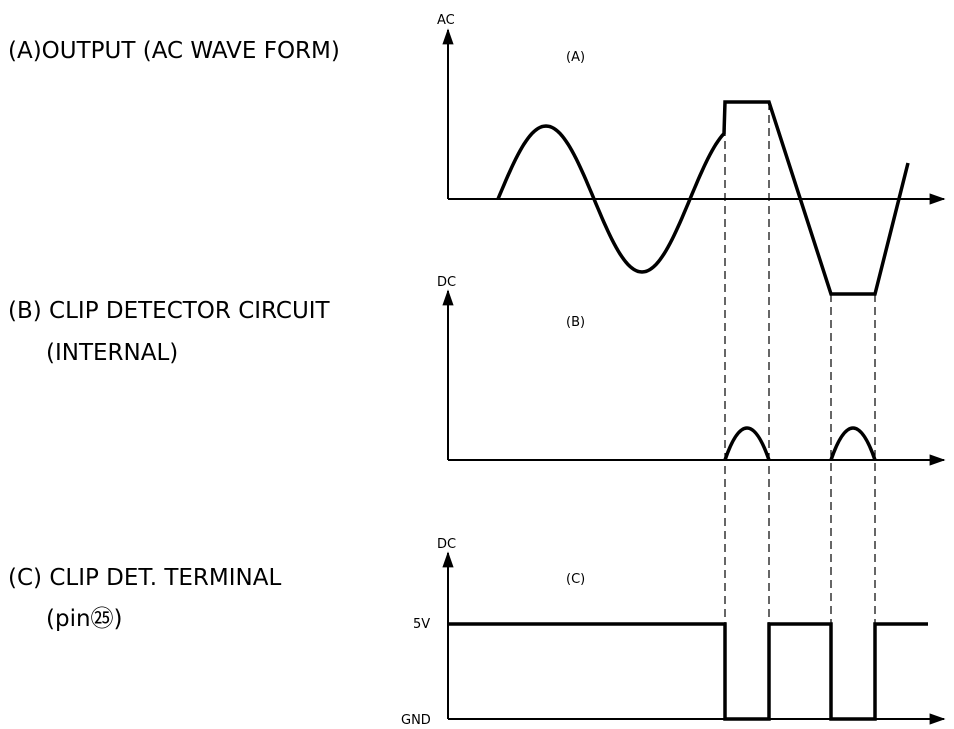 This screenshot has height=729, width=954. Describe the element at coordinates (174, 51) in the screenshot. I see `label-a-output: (A)OUTPUT (AC WAVE FORM)` at that location.